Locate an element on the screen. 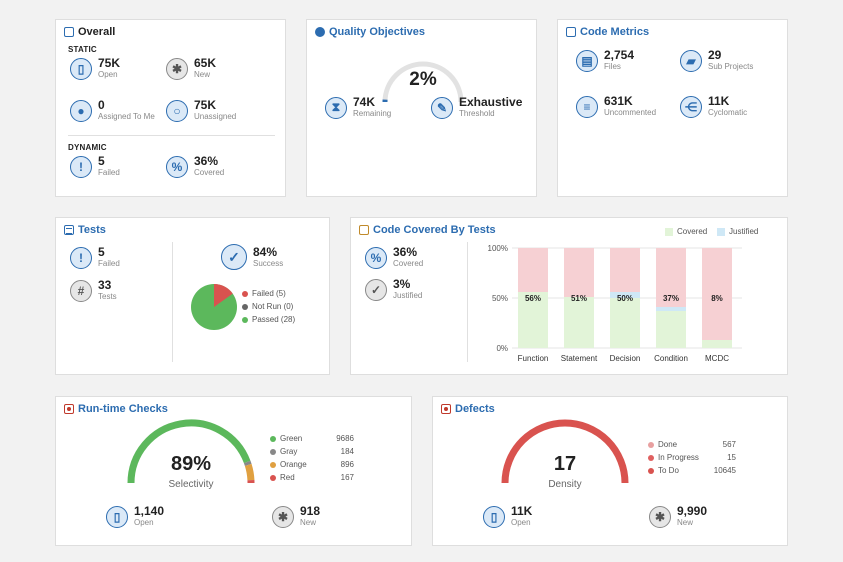 This screenshot has height=562, width=843. defects-open-metric: ▯ 11K Open is located at coordinates (507, 516).